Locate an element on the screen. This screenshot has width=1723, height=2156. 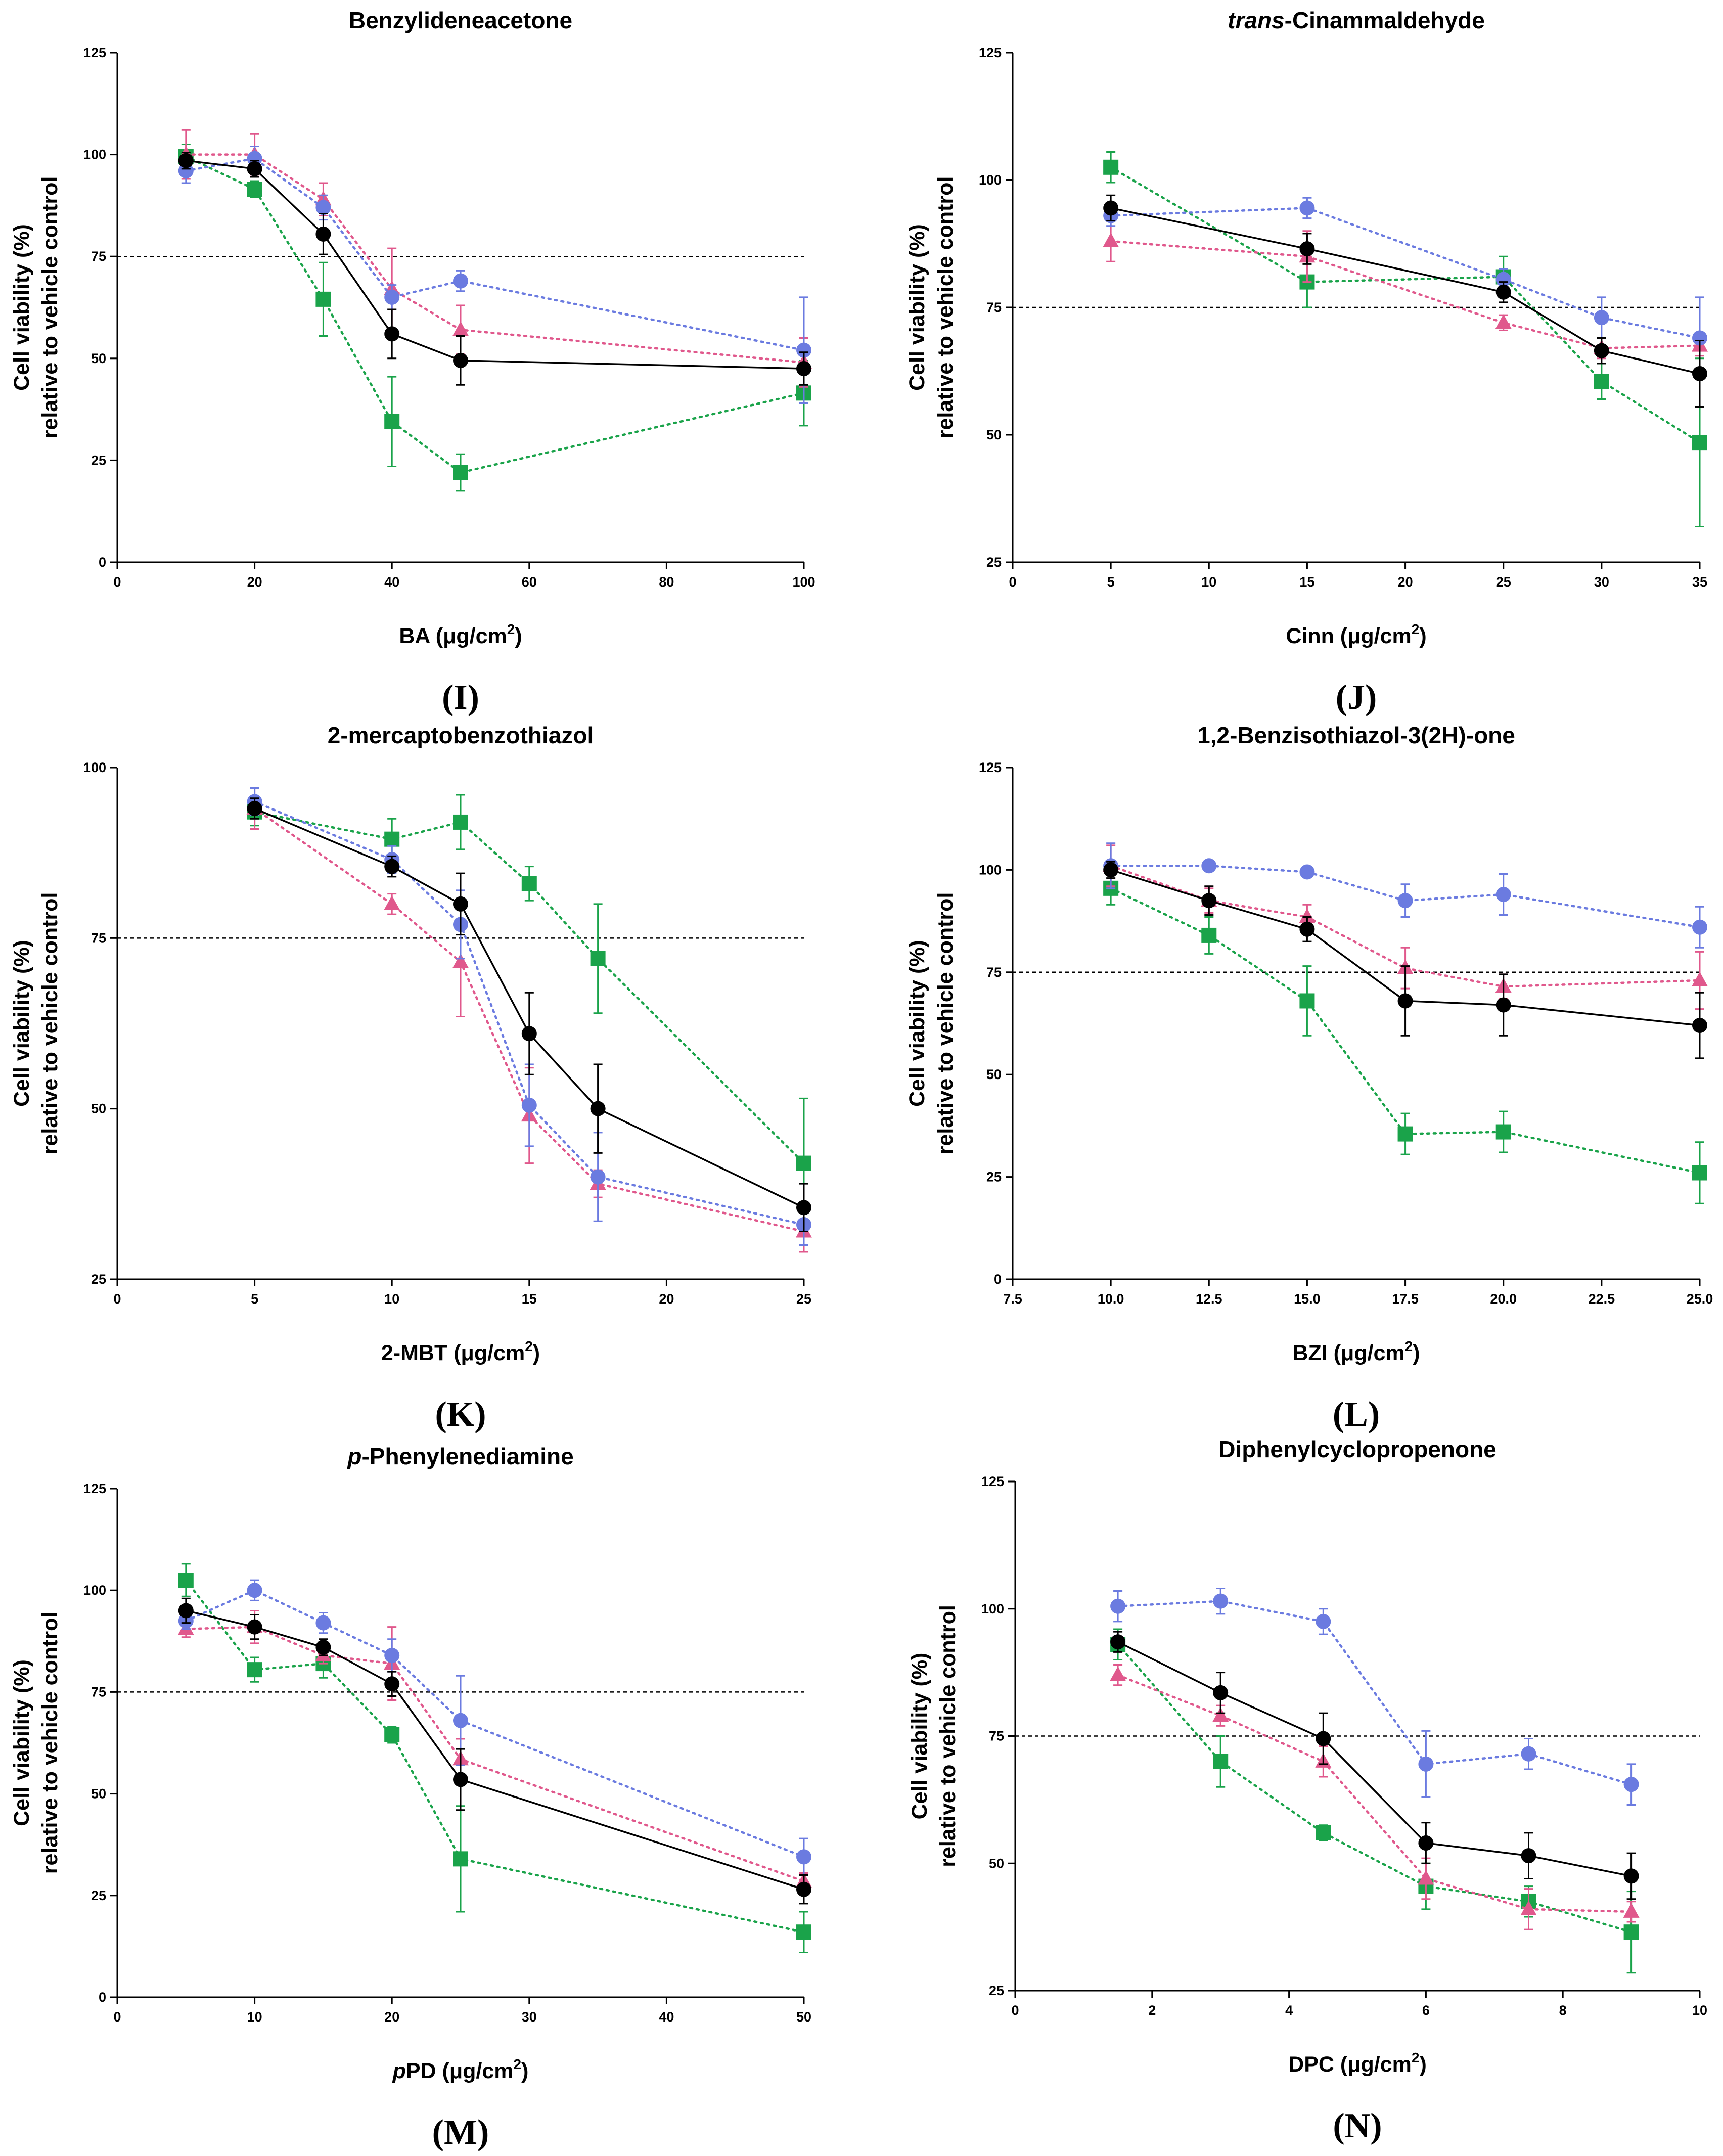
panel-letter: (N) is located at coordinates (1357, 2126).